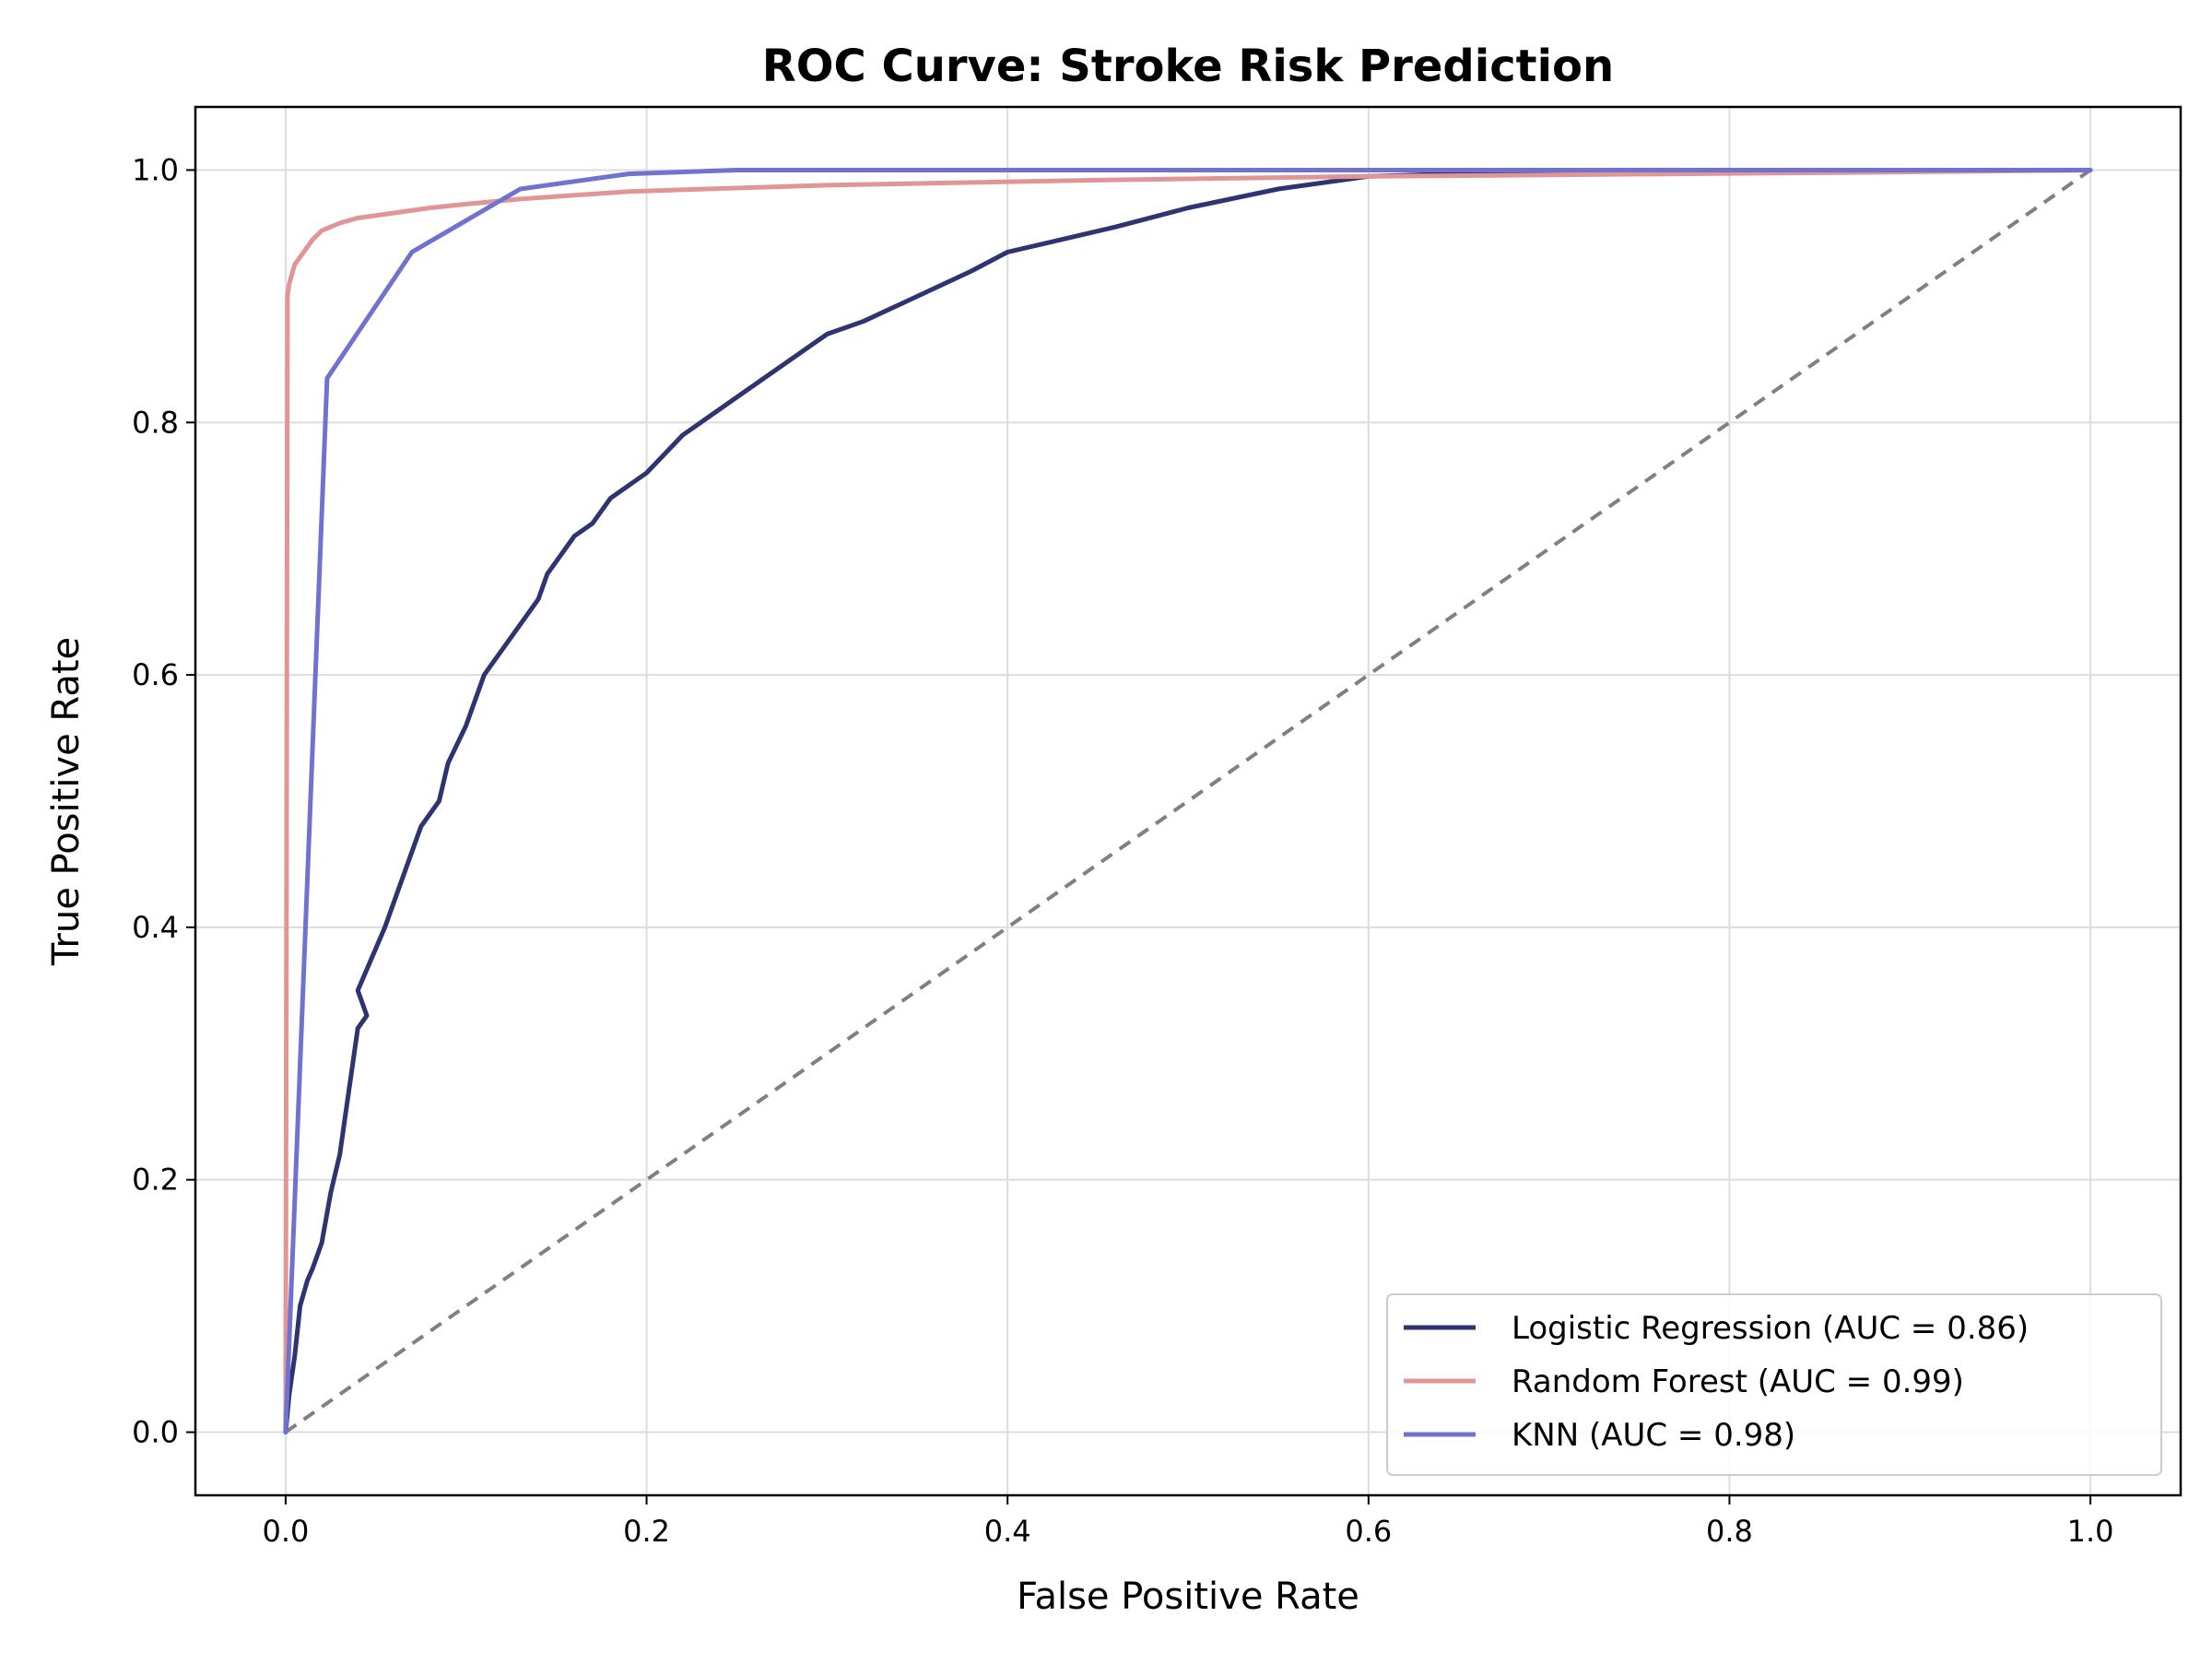  I want to click on x-tick-label: 0.2, so click(646, 1531).